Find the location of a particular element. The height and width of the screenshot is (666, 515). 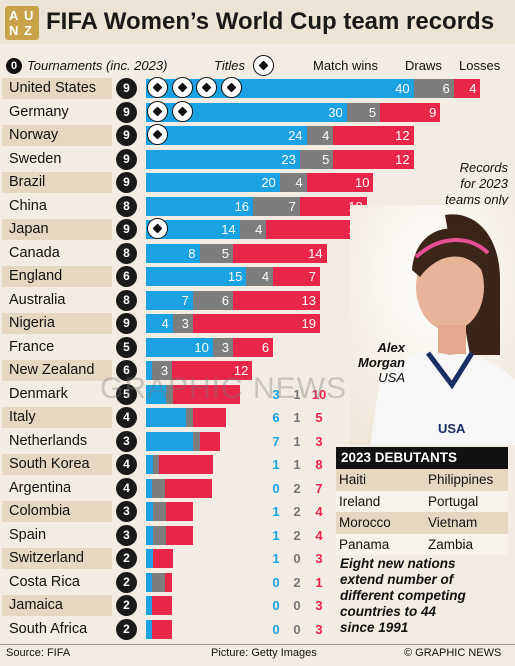

country-name: Denmark is located at coordinates (38, 393).